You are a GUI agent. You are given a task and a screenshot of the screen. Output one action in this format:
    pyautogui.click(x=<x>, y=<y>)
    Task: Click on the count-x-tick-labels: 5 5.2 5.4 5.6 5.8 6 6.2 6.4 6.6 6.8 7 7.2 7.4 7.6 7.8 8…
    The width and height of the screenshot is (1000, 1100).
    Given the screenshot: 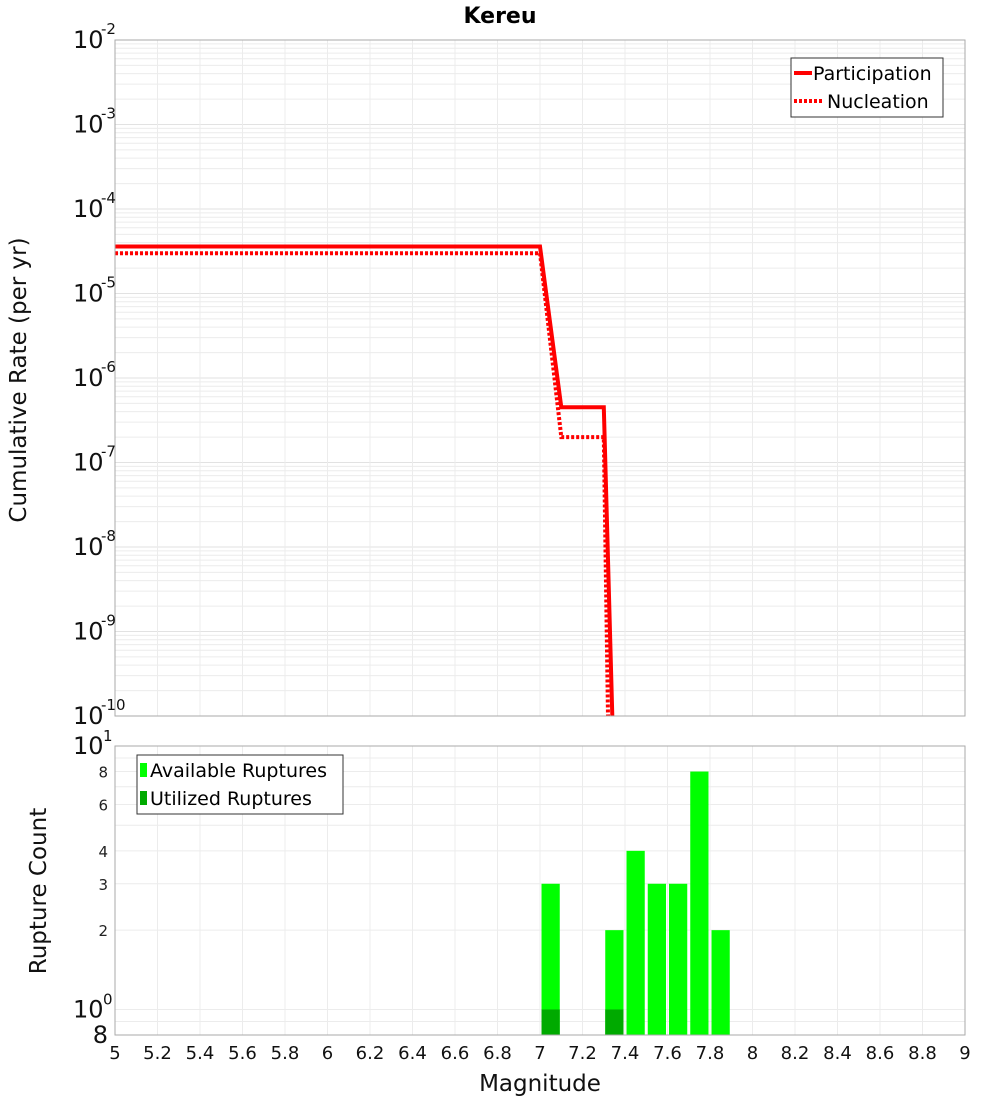 What is the action you would take?
    pyautogui.click(x=539, y=1053)
    